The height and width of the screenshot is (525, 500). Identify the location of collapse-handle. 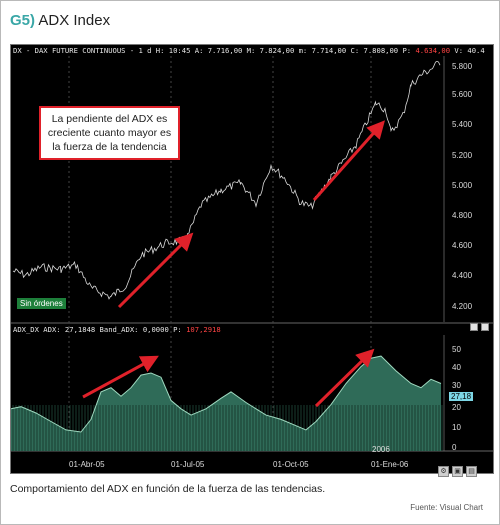
(474, 327).